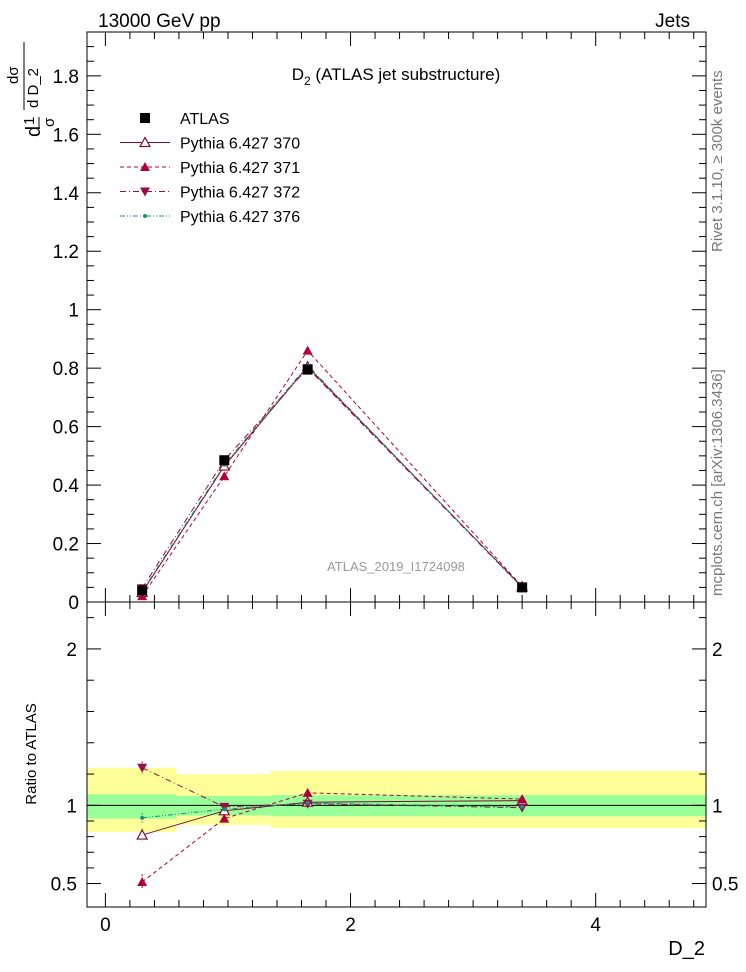 This screenshot has height=972, width=746. Describe the element at coordinates (66, 428) in the screenshot. I see `main-y-tick-label: 0.6` at that location.